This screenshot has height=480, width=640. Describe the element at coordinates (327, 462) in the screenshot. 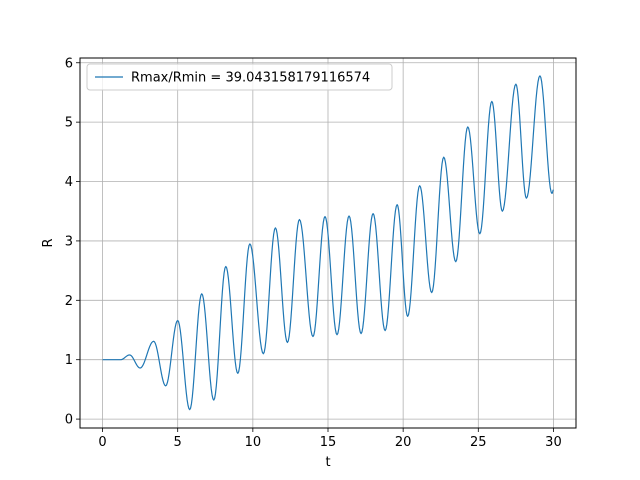

I see `x-axis-label: t` at that location.